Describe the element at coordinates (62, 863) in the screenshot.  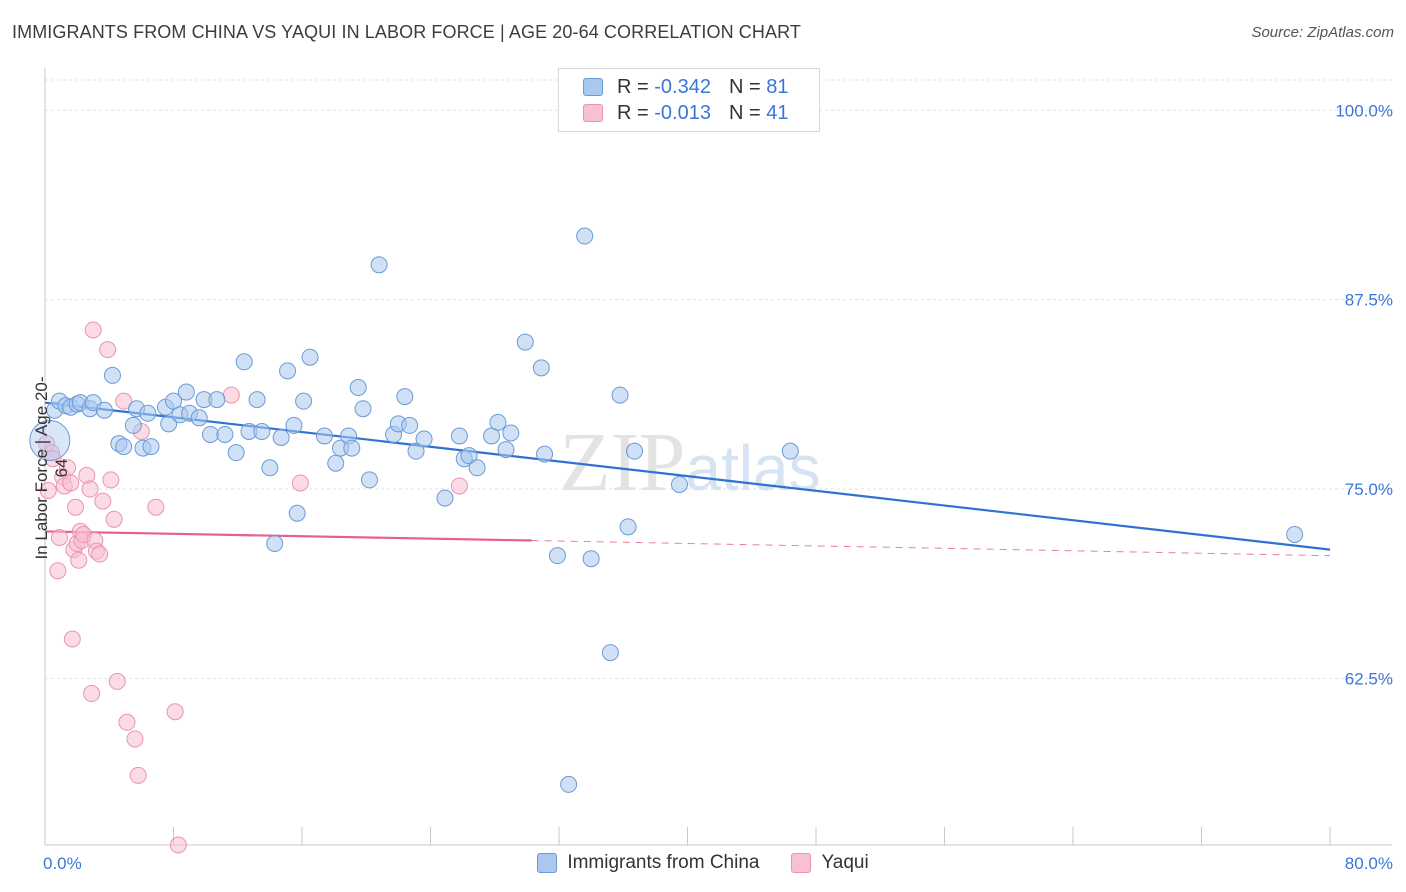
I see `x-tick-label-min: 0.0%` at that location.